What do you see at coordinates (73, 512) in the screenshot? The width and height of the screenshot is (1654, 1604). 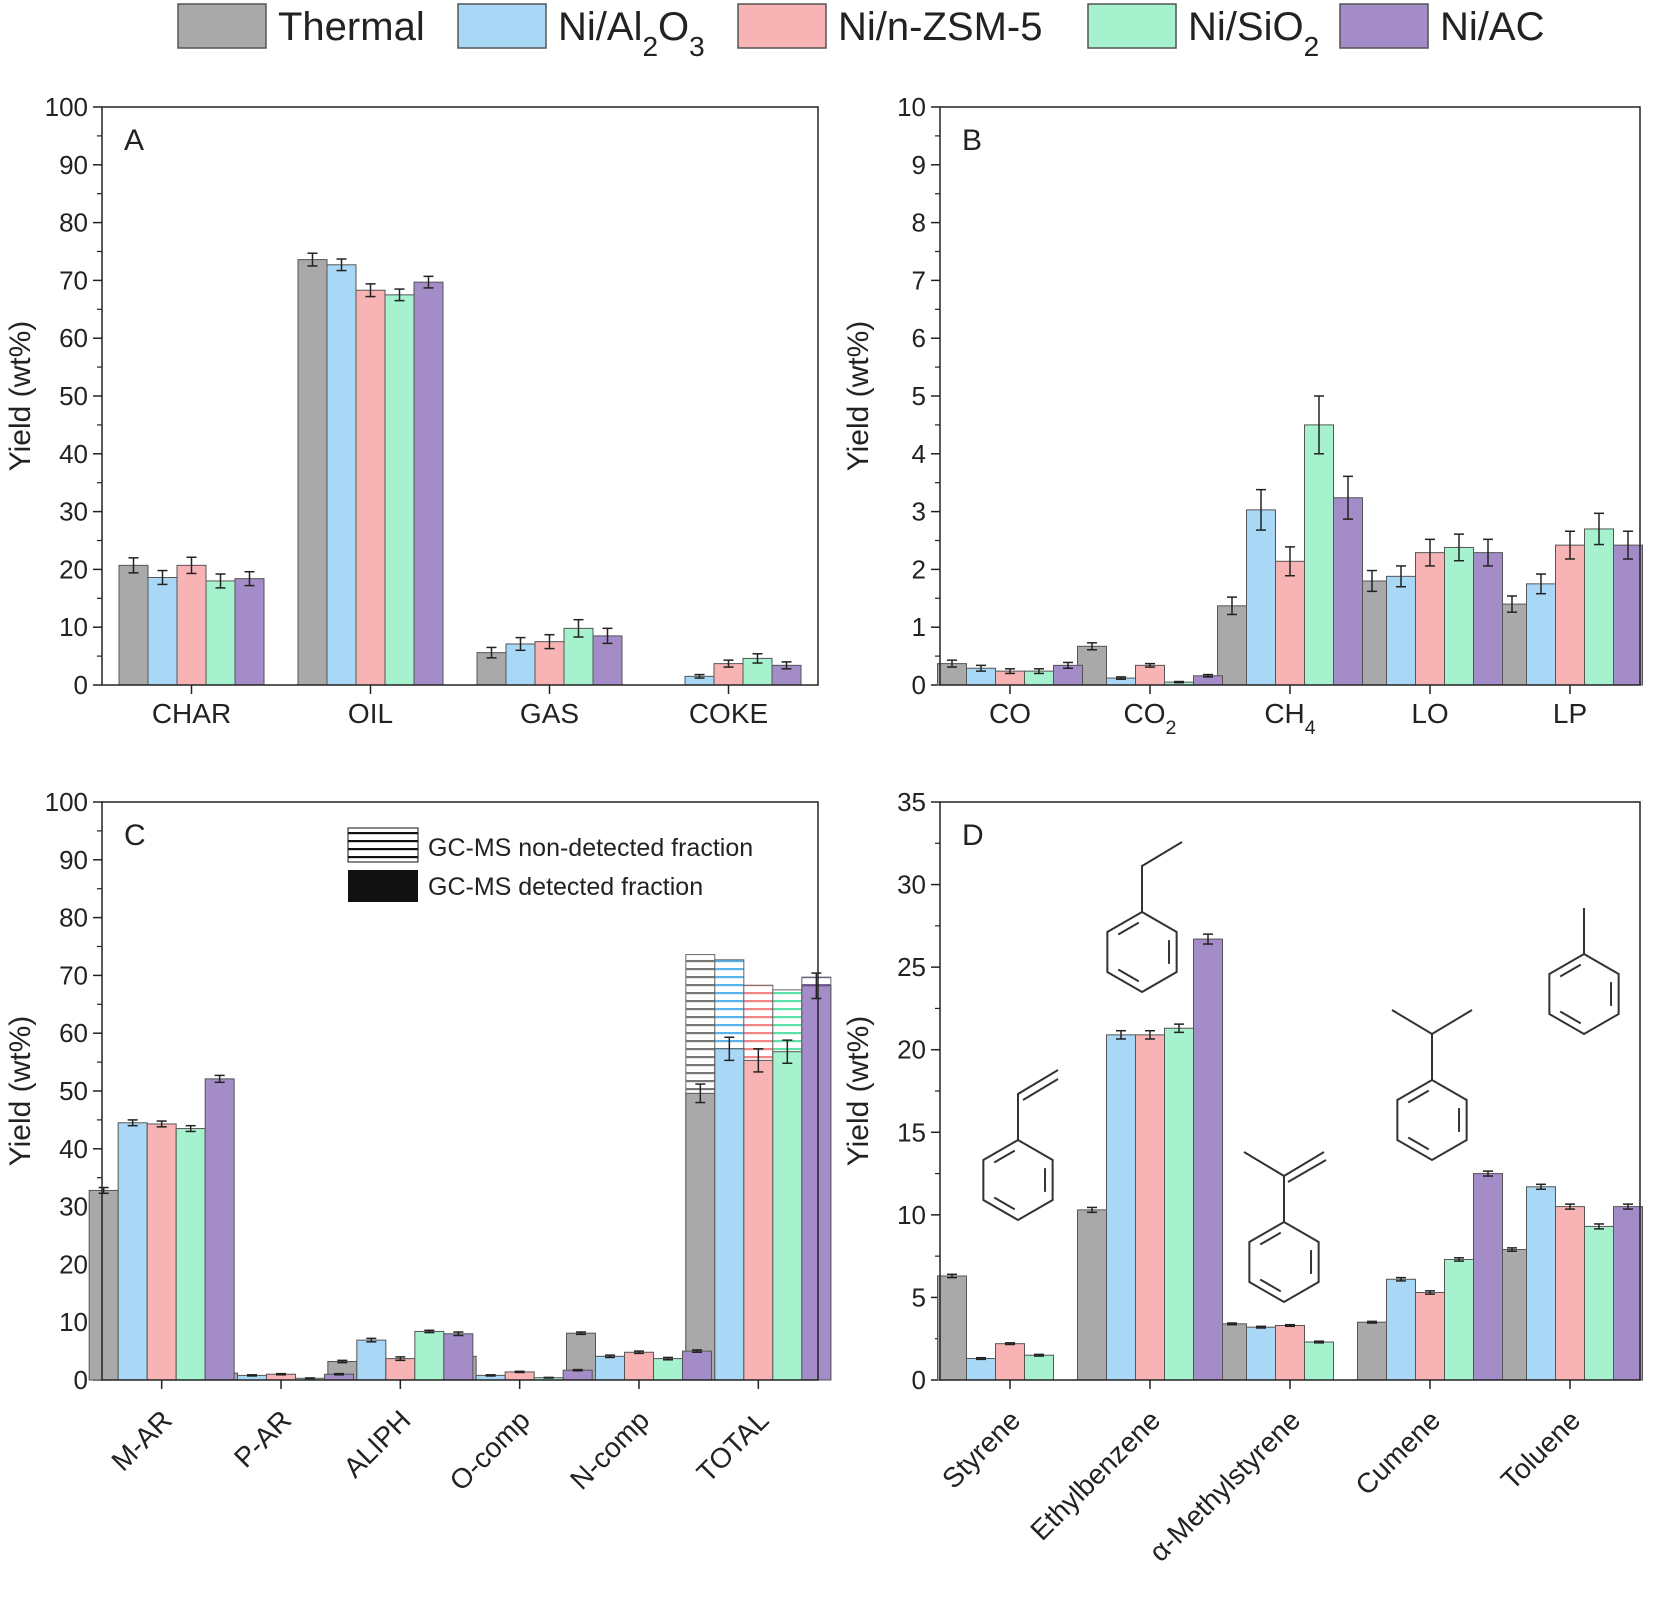 I see `y-tick-label: 30` at bounding box center [73, 512].